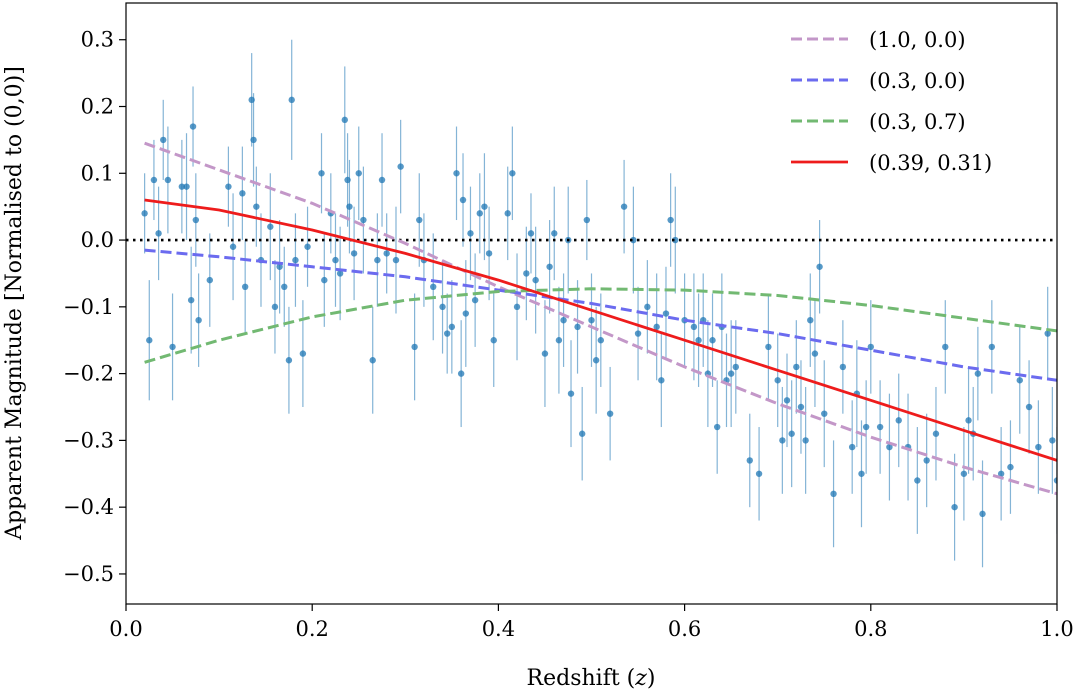 Image resolution: width=1081 pixels, height=695 pixels. Describe the element at coordinates (88, 440) in the screenshot. I see `y-tick-label: −0.3` at that location.